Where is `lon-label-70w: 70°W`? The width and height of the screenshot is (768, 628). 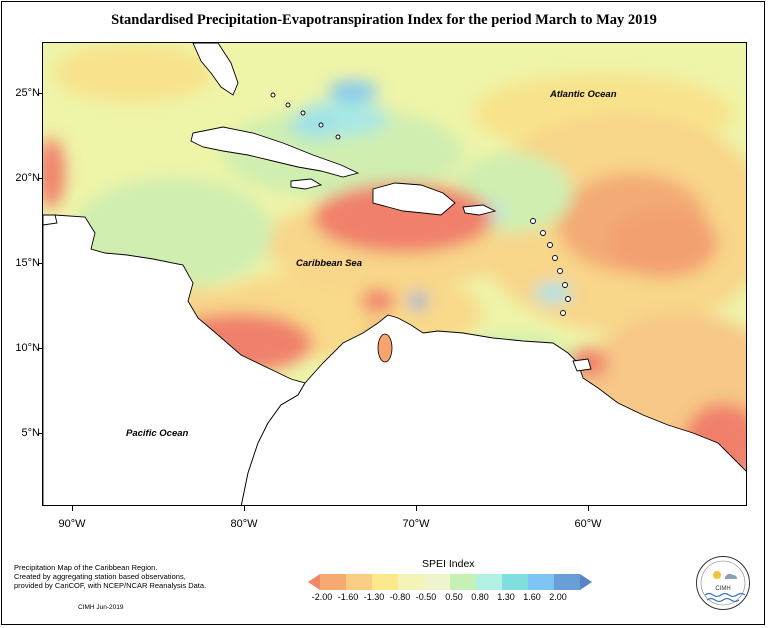 lon-label-70w: 70°W is located at coordinates (416, 524).